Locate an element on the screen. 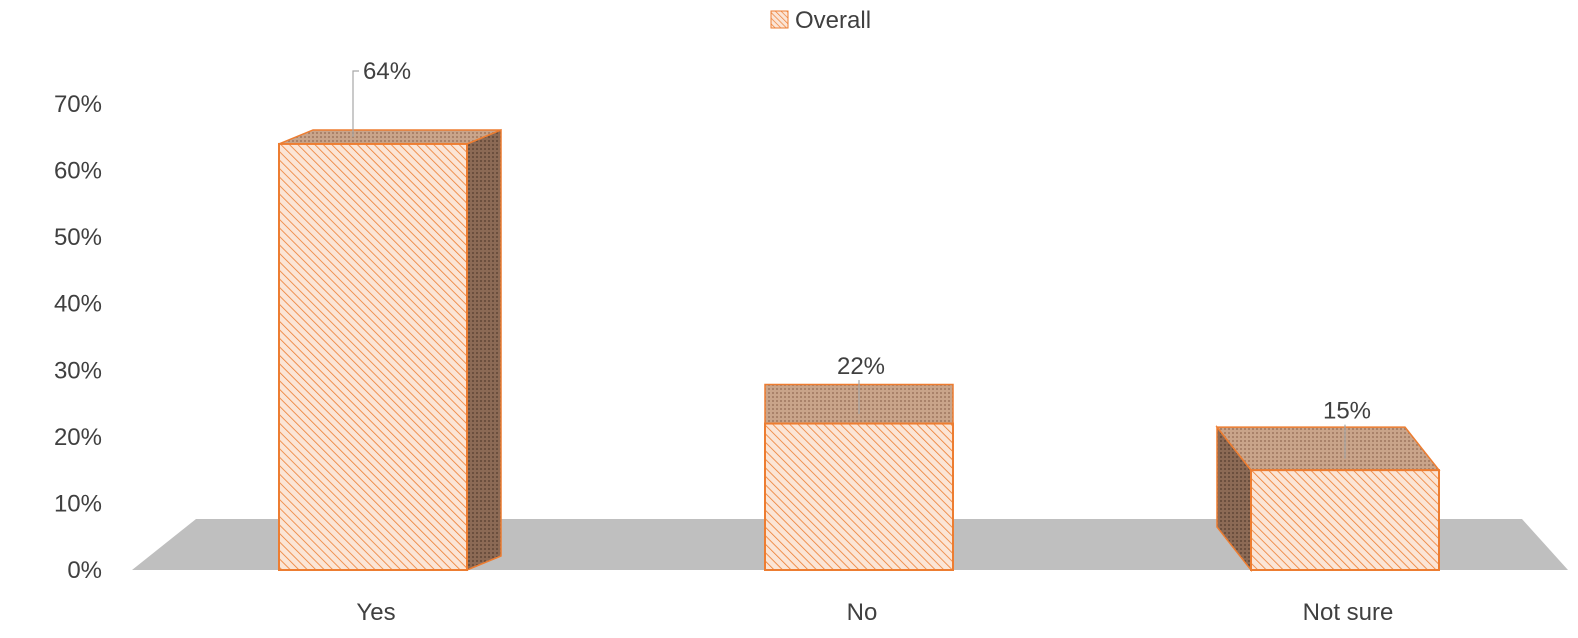  y-tick-label: 40% is located at coordinates (78, 304).